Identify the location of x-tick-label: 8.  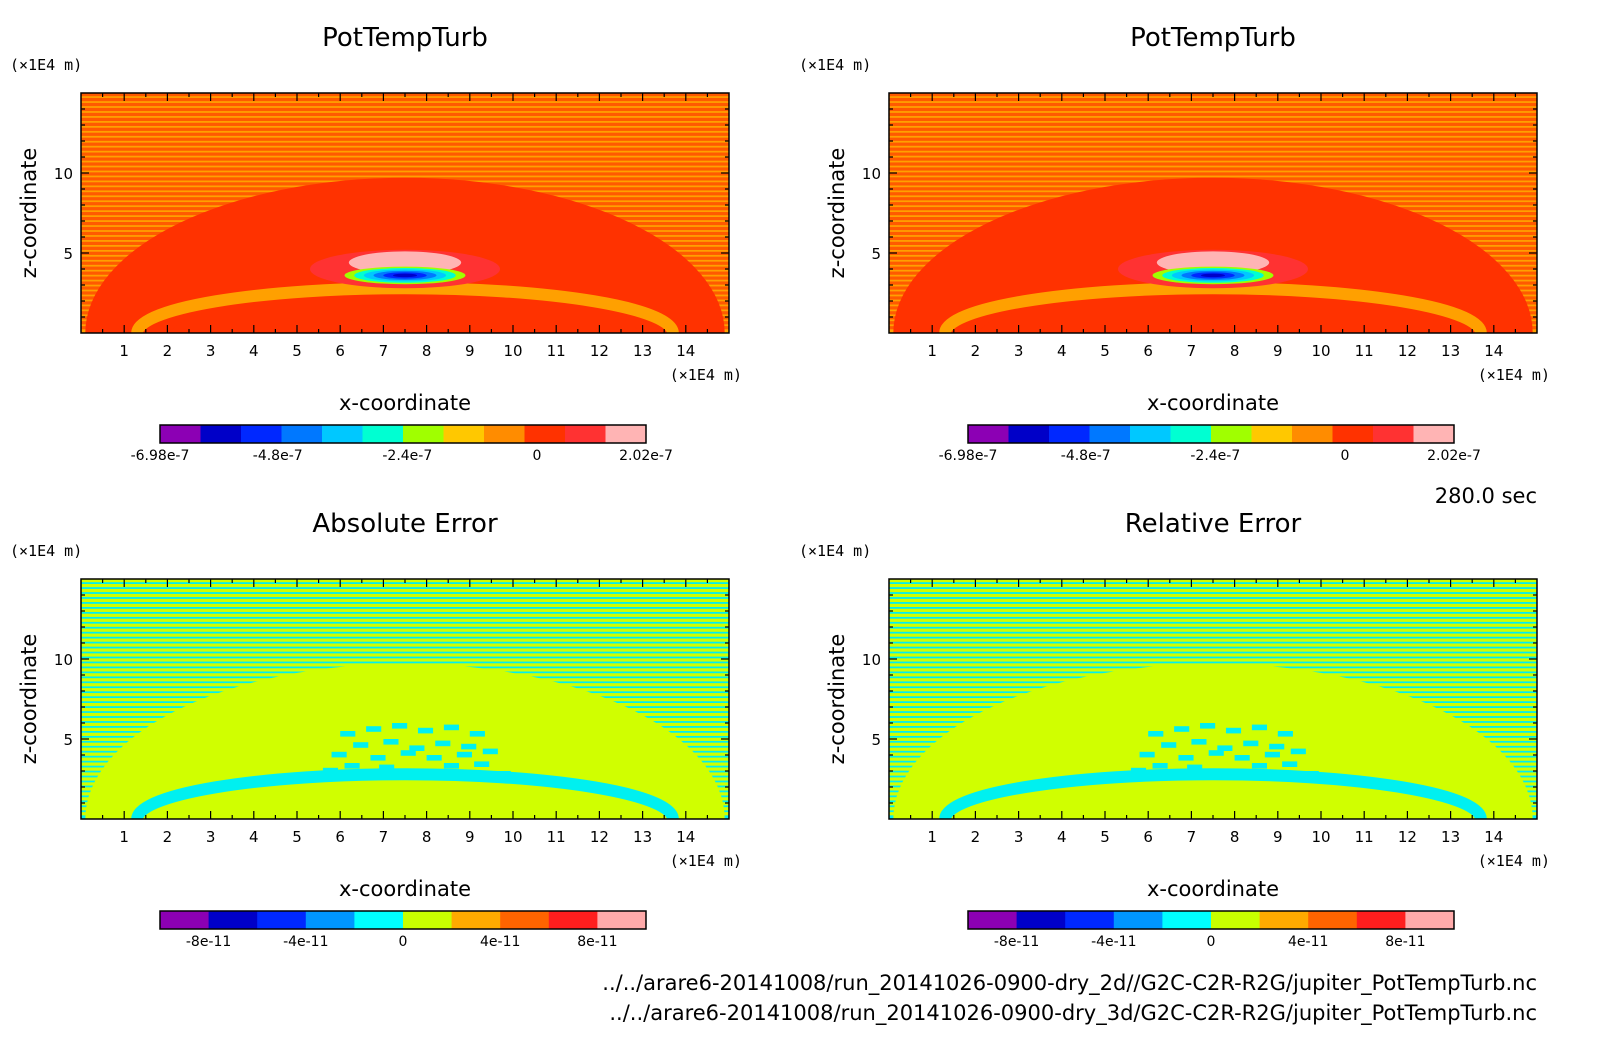
(1235, 837).